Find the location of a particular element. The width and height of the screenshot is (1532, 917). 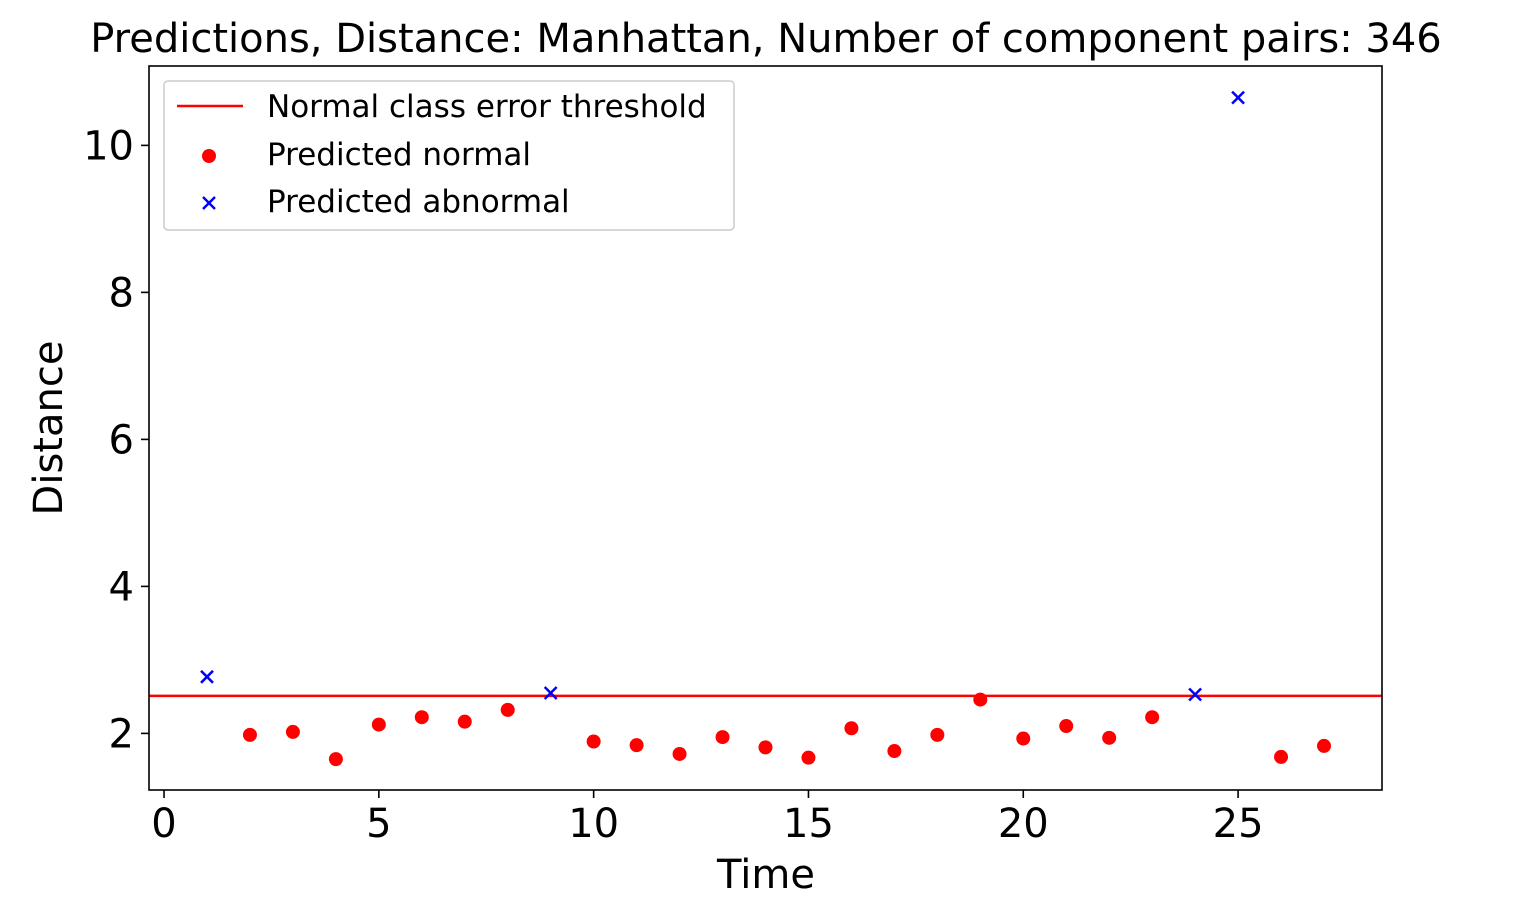

x-tick-label: 25 is located at coordinates (1238, 824).